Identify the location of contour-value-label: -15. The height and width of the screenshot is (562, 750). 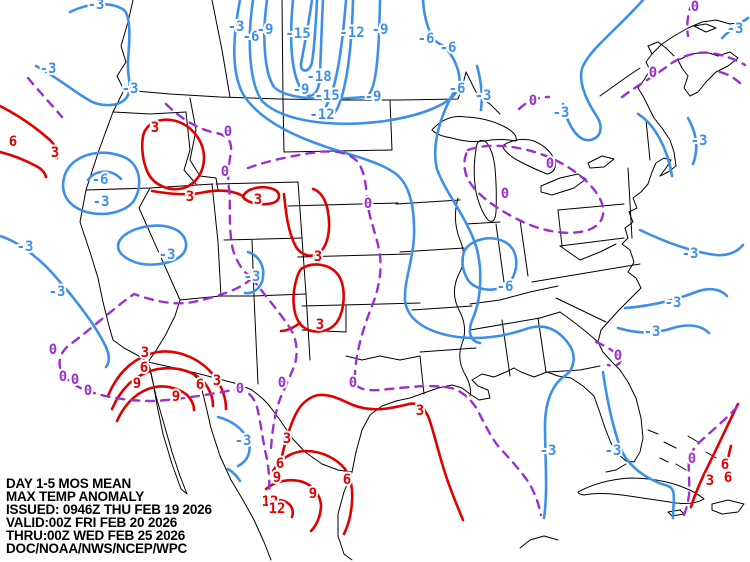
(297, 34).